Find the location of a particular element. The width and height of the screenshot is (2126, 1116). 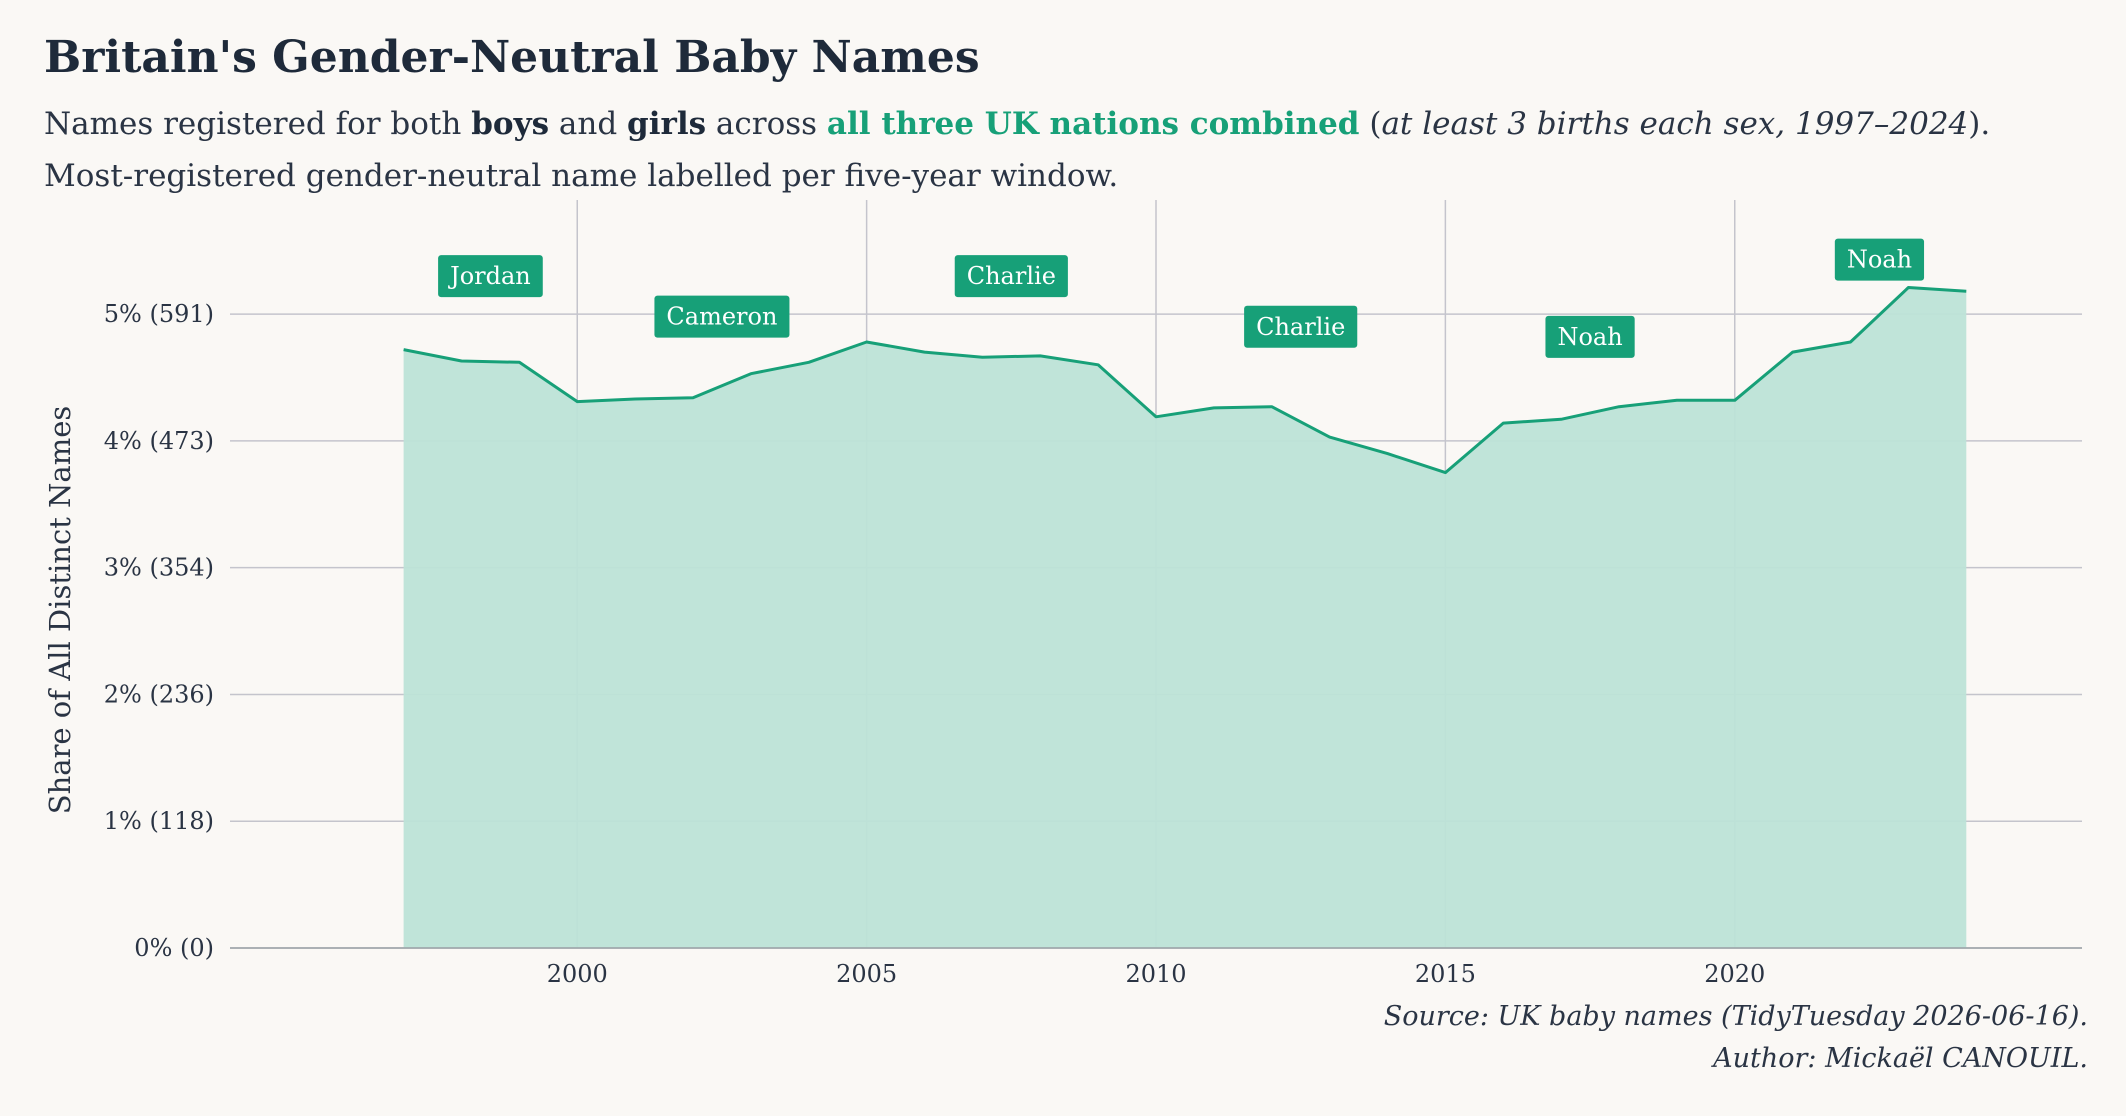

annotations: Jordan Cameron Charlie Charlie Noah Noah is located at coordinates (1181, 298).